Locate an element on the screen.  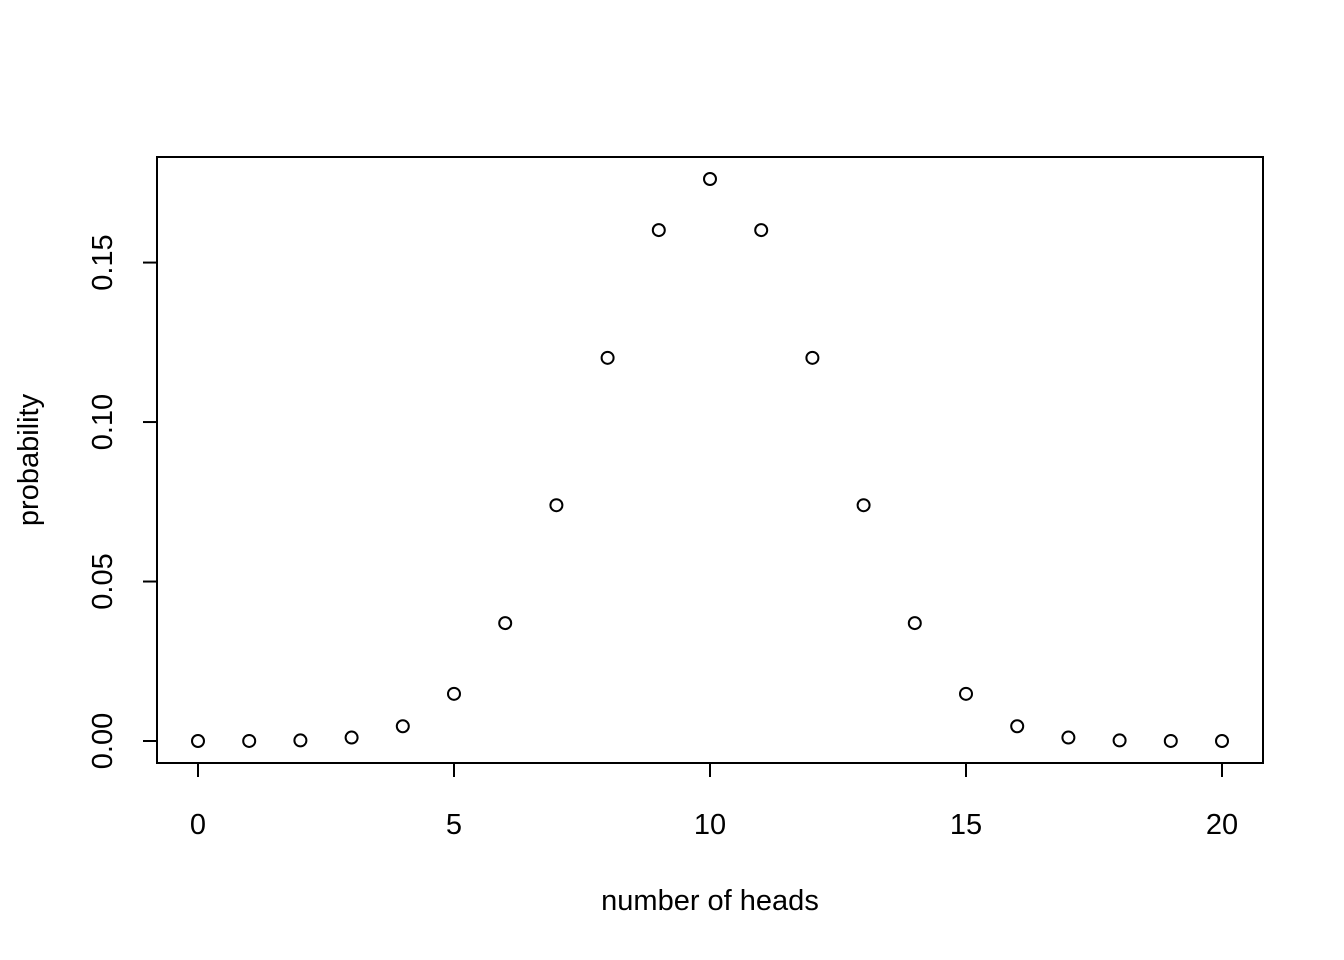
x-tick-label: 5 is located at coordinates (454, 825).